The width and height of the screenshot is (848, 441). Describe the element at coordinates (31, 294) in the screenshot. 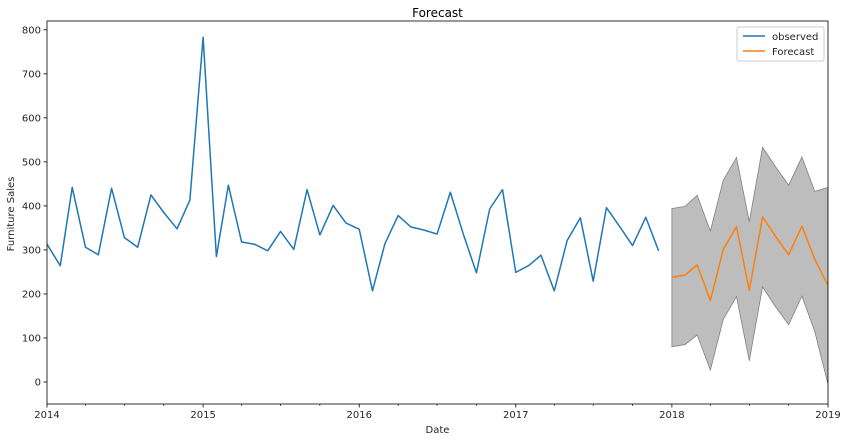

I see `y-tick-label: 200` at that location.